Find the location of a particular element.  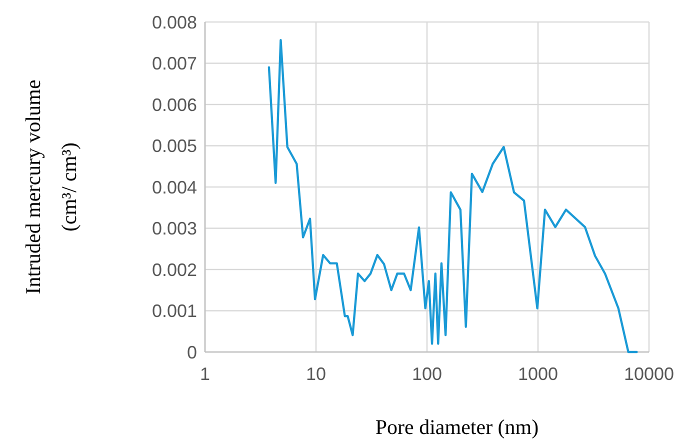

x-tick-label: 10000 is located at coordinates (649, 374).